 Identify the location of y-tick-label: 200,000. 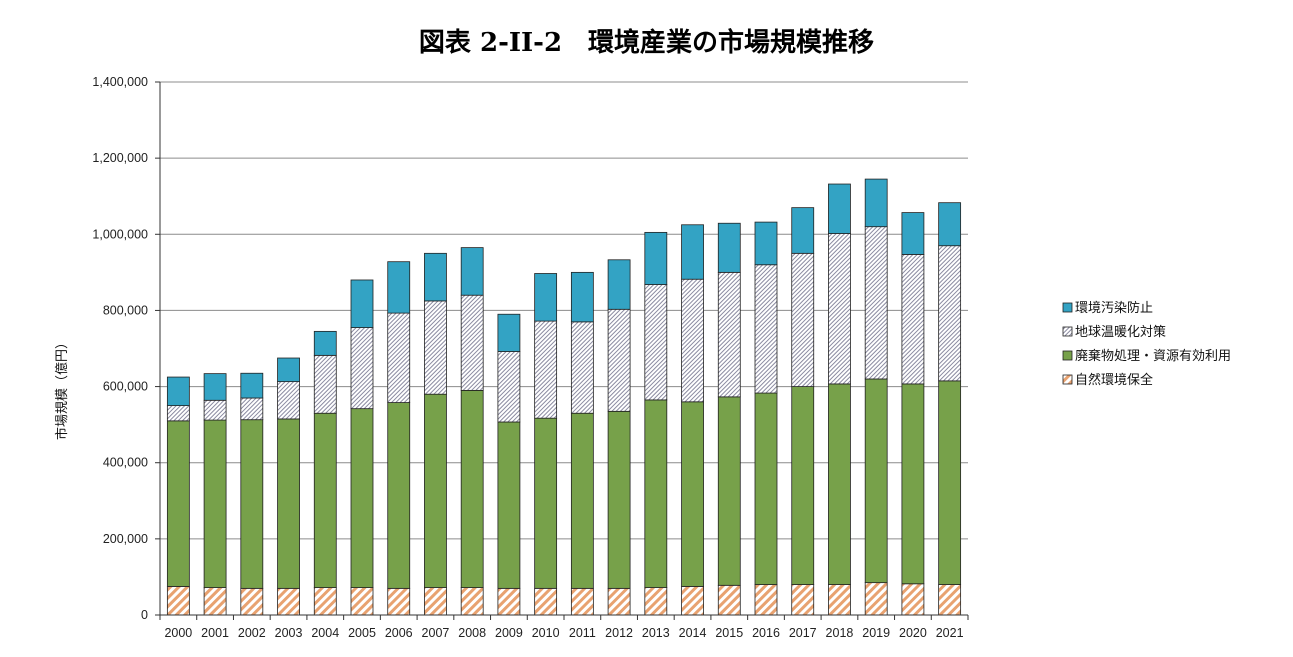
(125, 539).